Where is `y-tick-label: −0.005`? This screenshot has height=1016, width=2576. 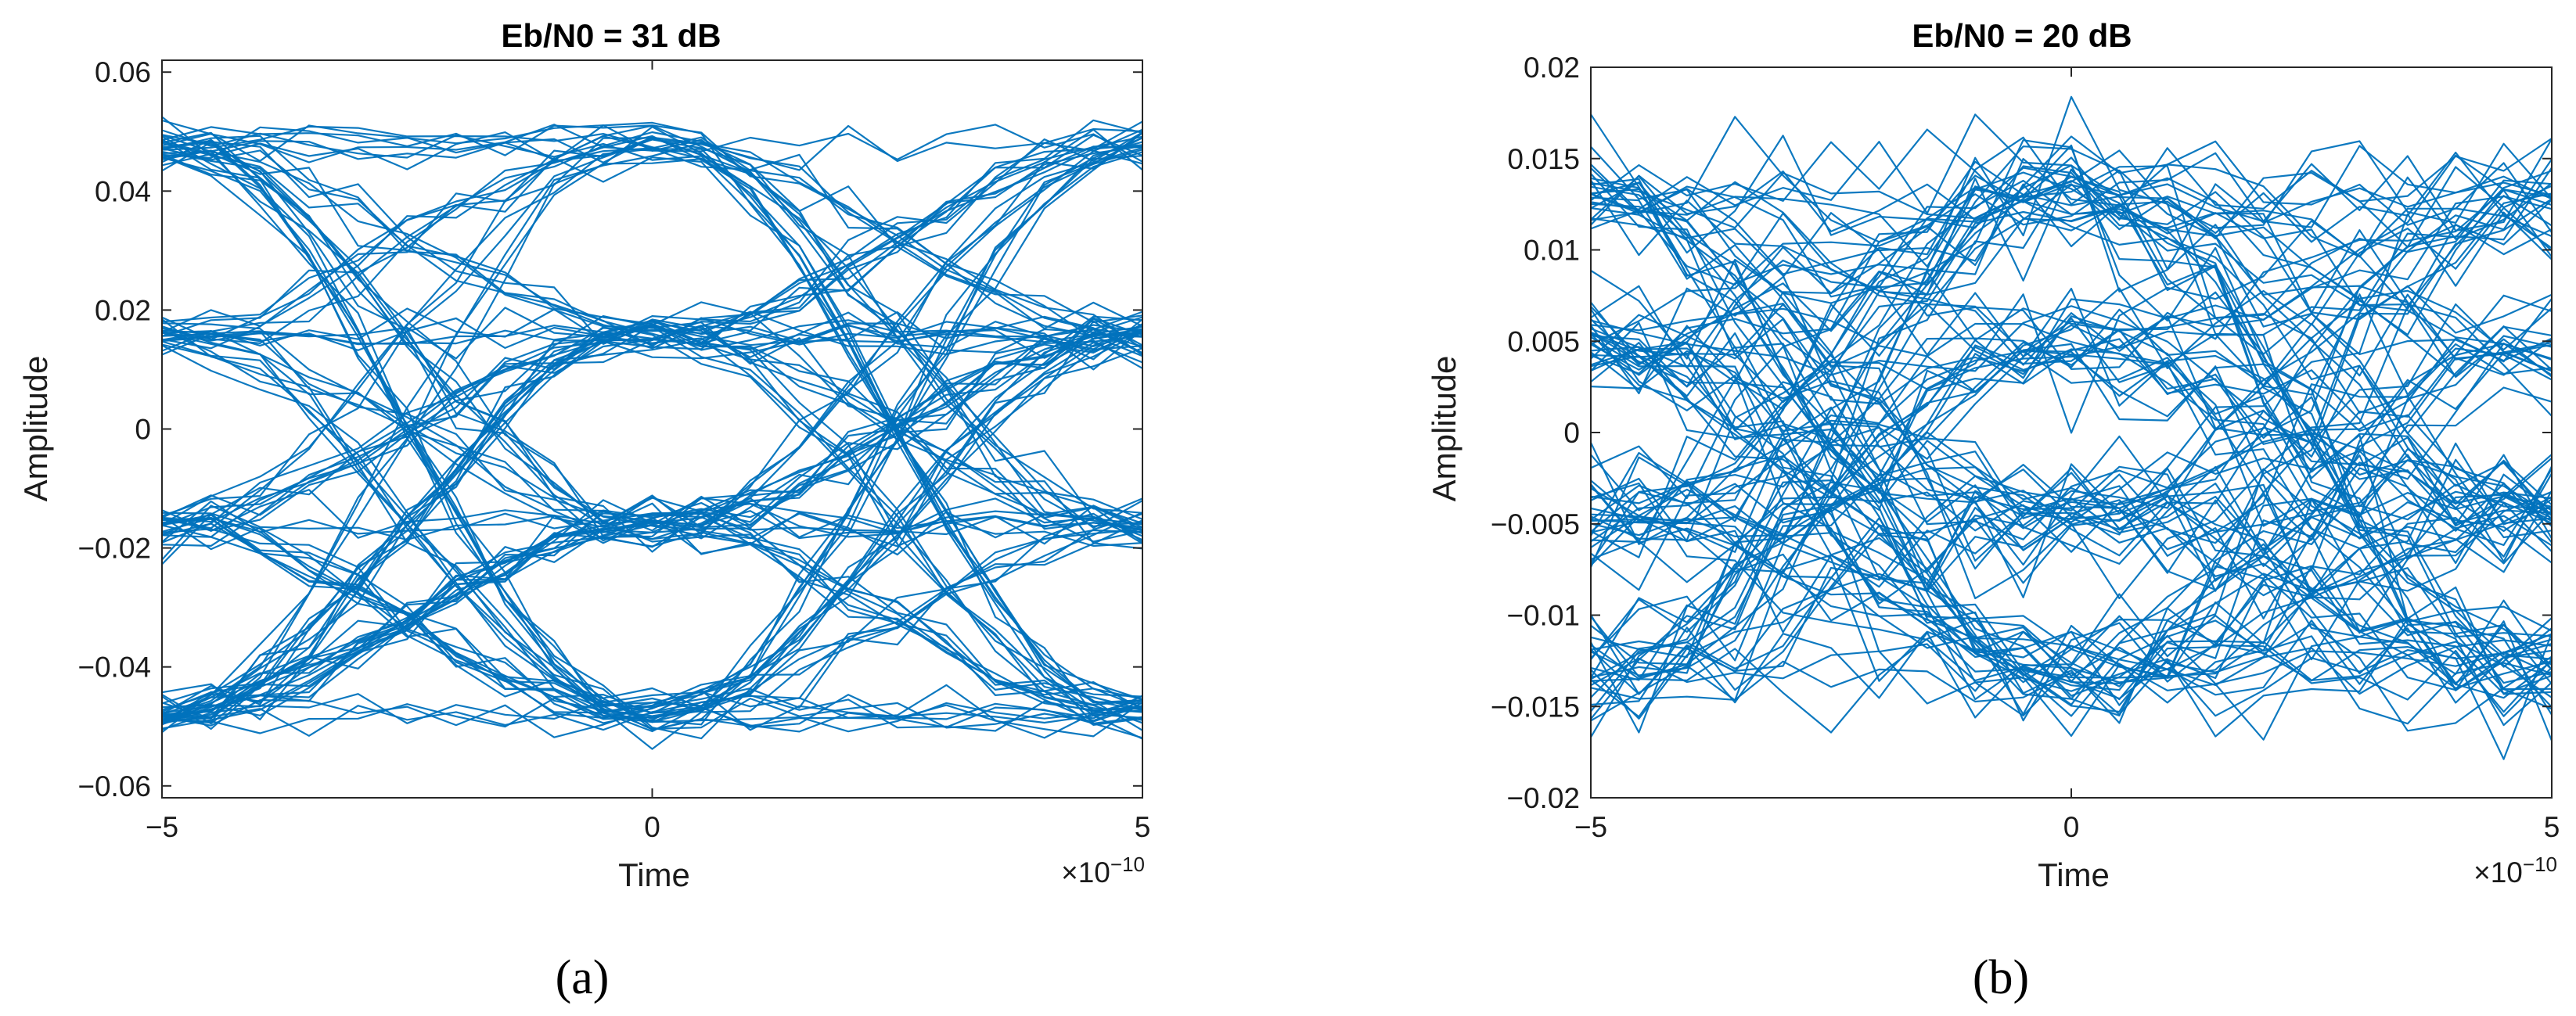 y-tick-label: −0.005 is located at coordinates (1536, 524).